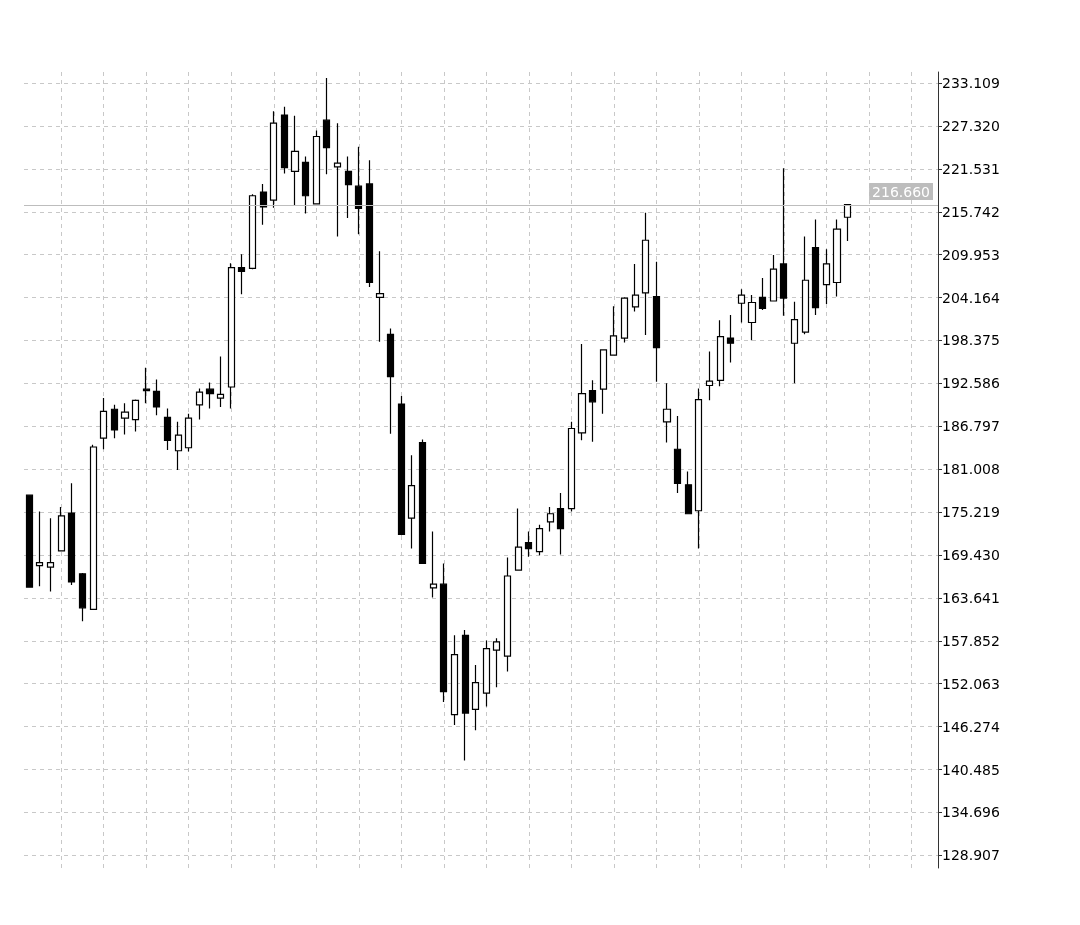 Image resolution: width=1080 pixels, height=925 pixels. I want to click on y-tick-label: 233.109, so click(971, 83).